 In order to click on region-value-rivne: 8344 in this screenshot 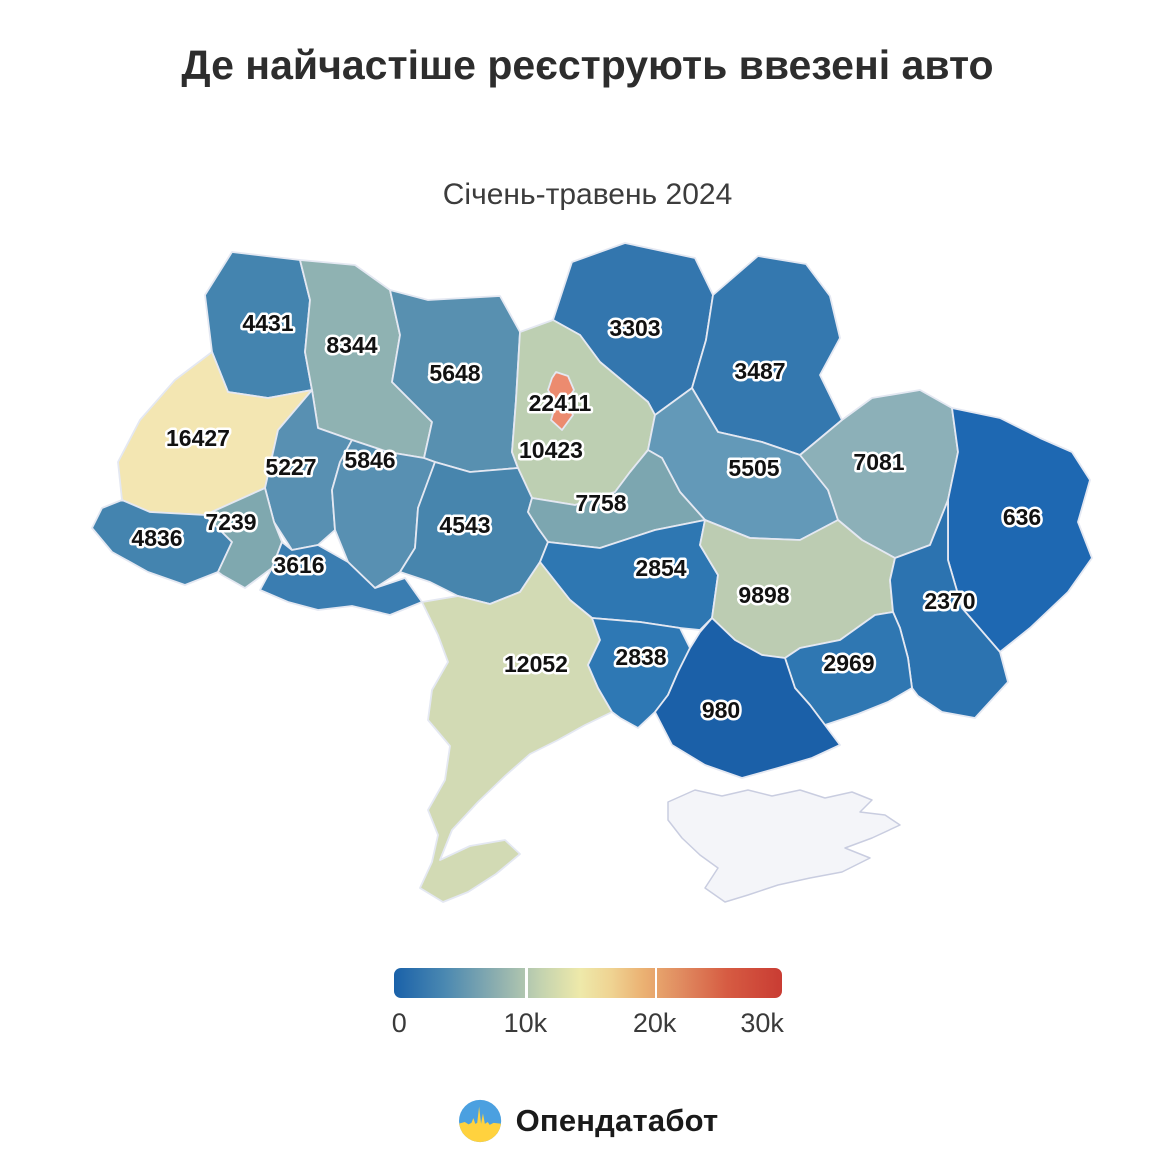, I will do `click(351, 345)`.